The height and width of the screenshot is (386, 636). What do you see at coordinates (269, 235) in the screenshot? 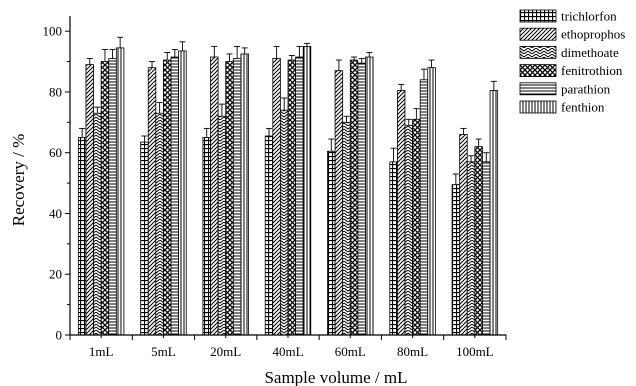
I see `bar-trichlorfon-40mL` at bounding box center [269, 235].